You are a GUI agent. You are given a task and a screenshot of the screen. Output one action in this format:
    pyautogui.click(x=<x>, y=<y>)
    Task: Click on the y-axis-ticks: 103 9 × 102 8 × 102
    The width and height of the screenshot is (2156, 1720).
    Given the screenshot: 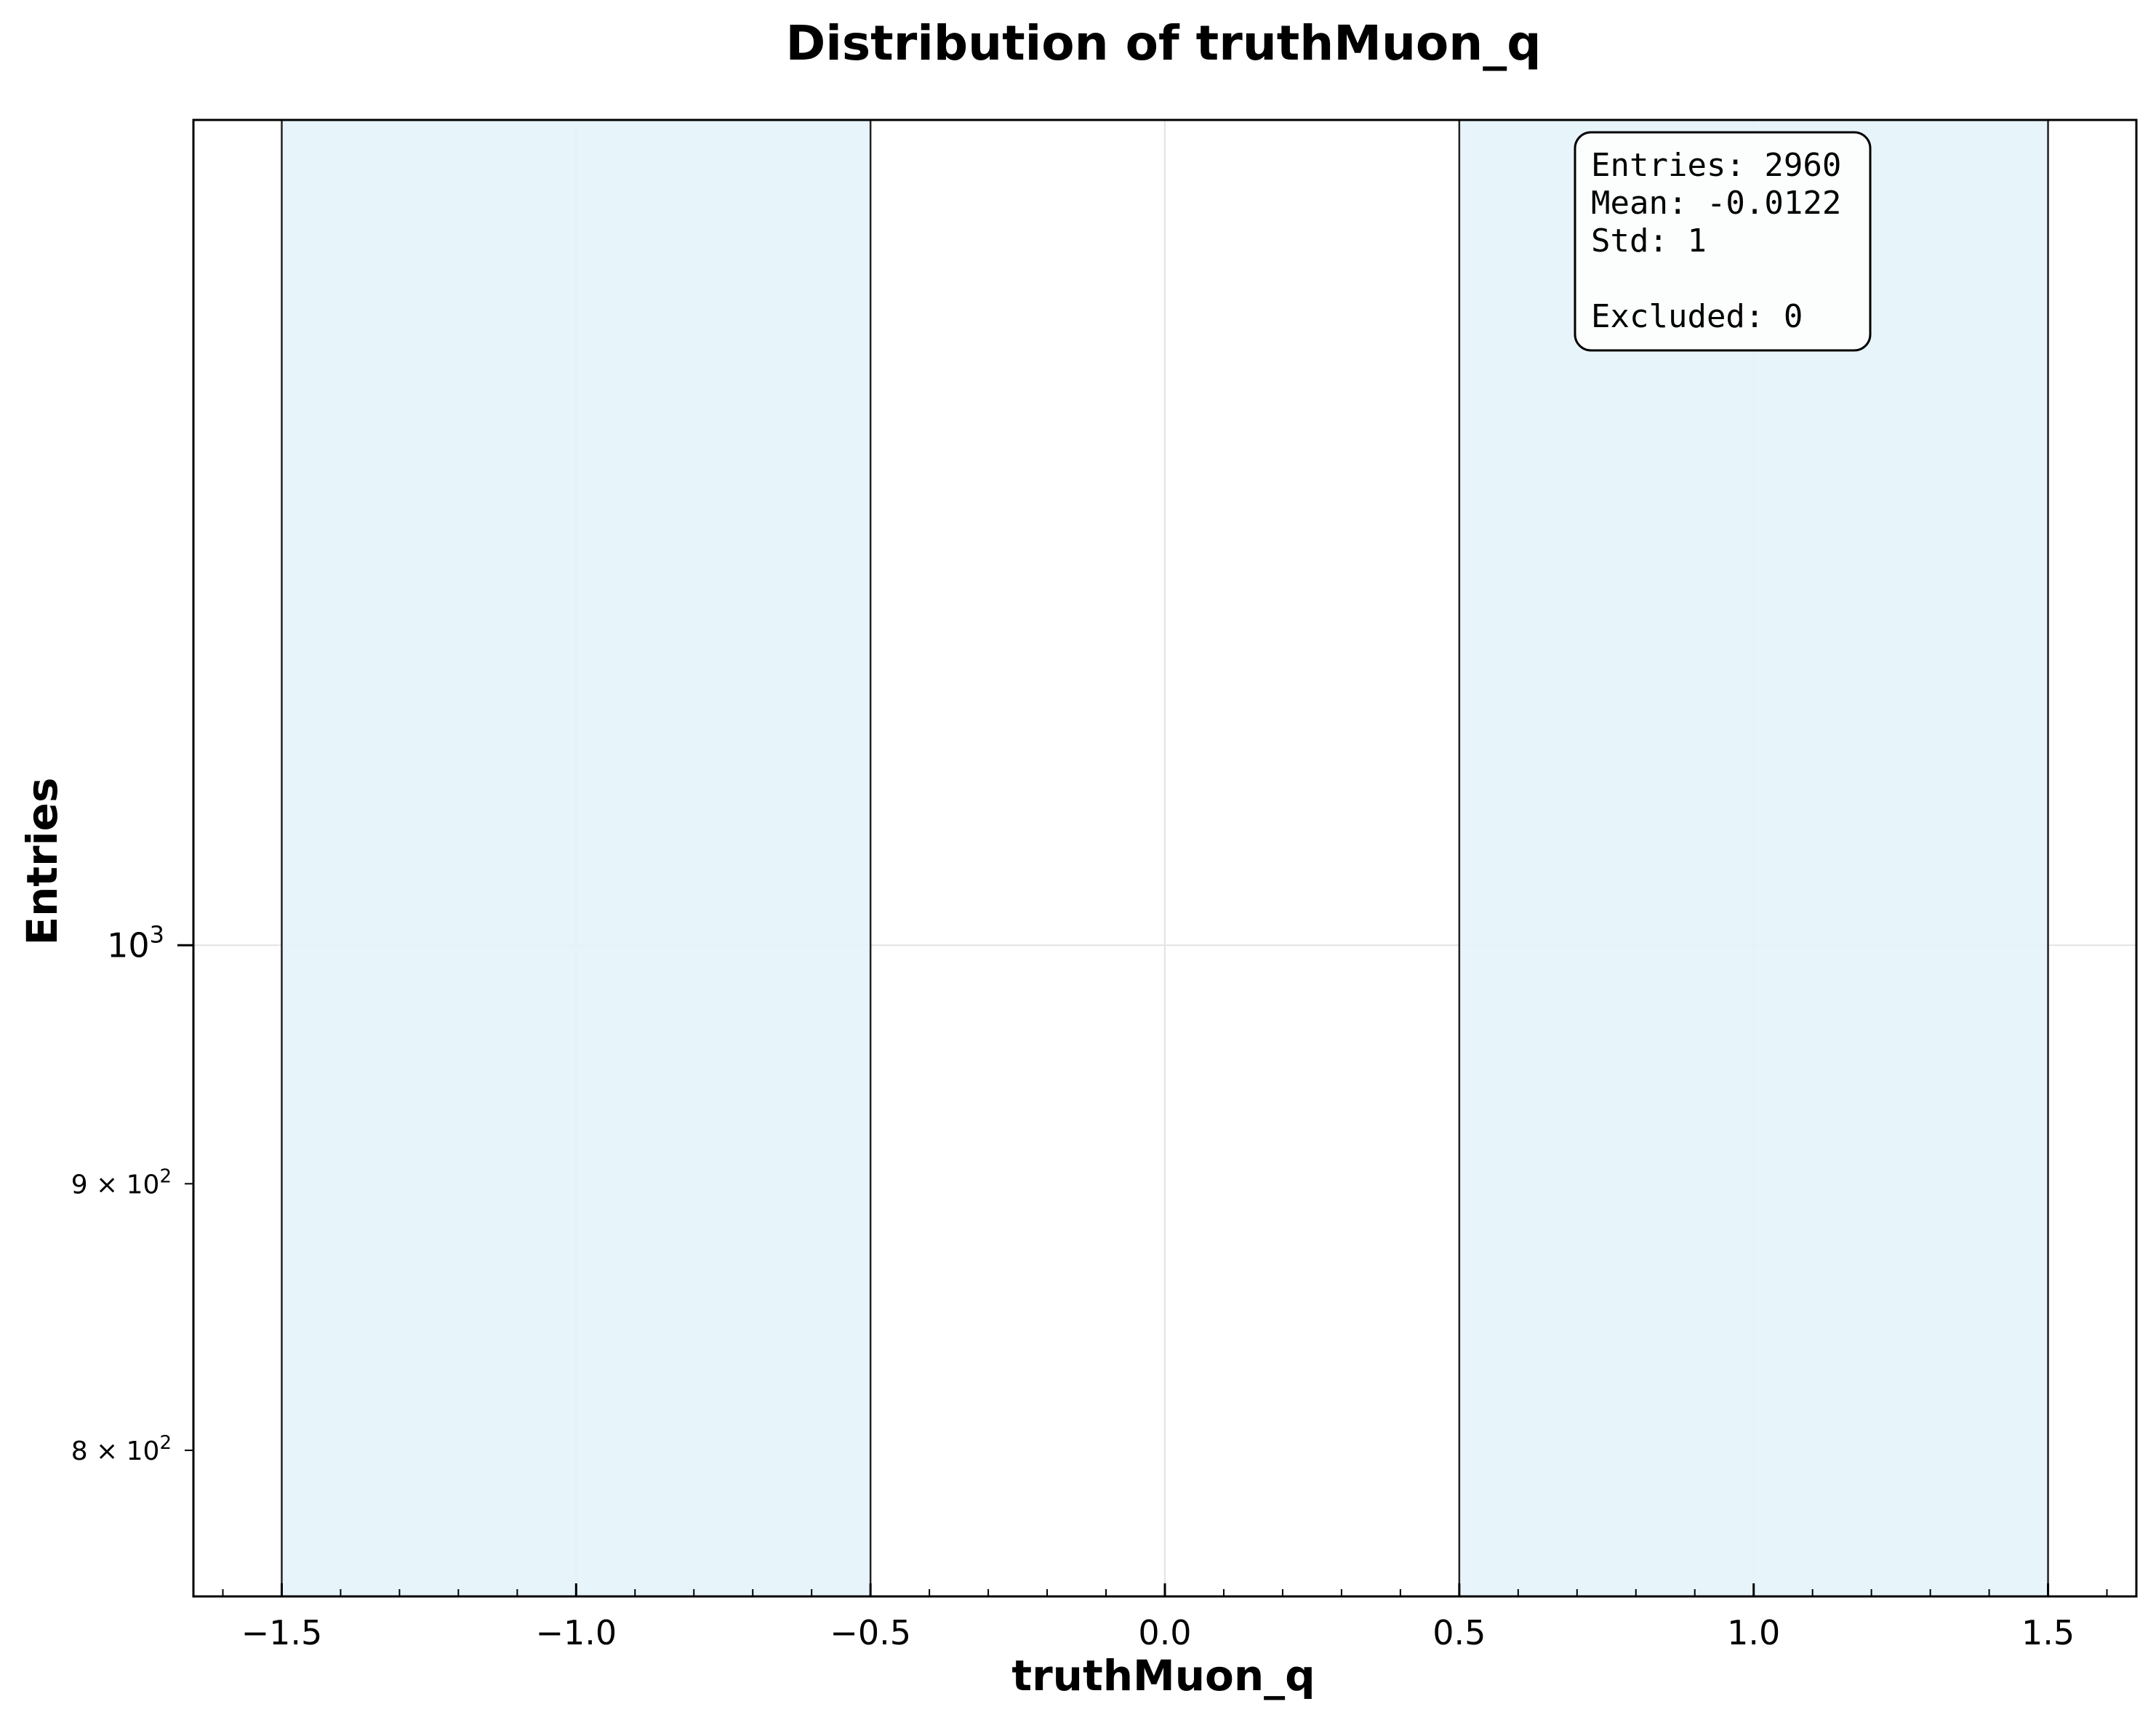 What is the action you would take?
    pyautogui.click(x=132, y=1193)
    